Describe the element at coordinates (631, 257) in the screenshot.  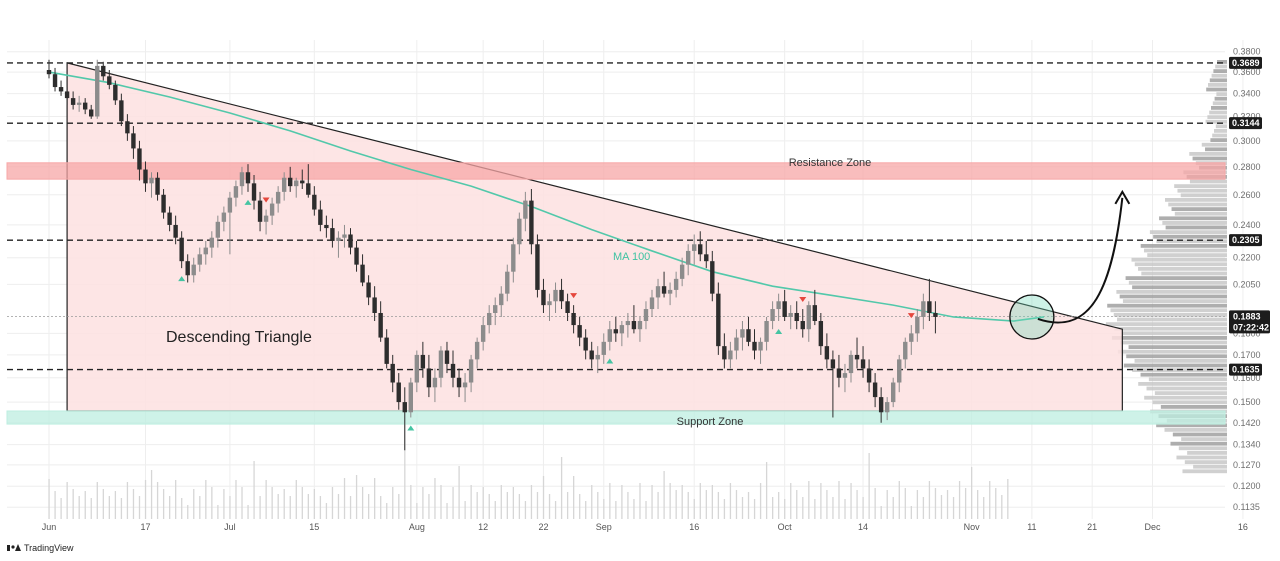
I see `ma-100-label: MA 100` at that location.